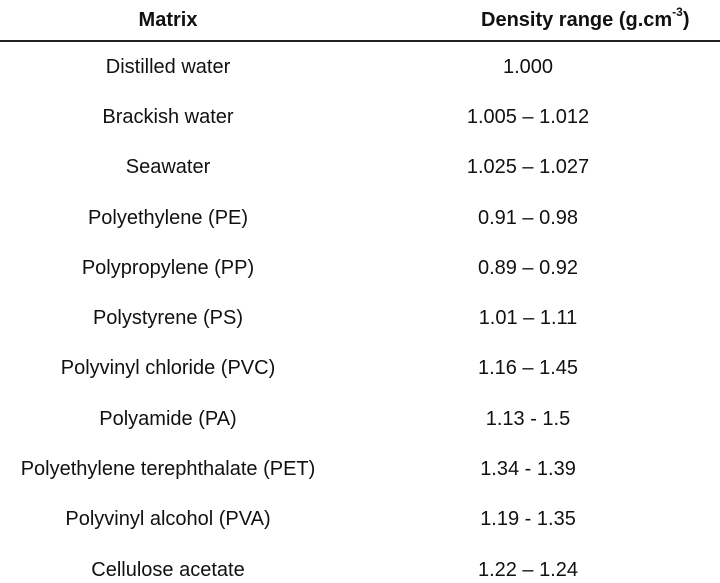 The image size is (720, 583). What do you see at coordinates (528, 116) in the screenshot?
I see `cell-density: 1.005 – 1.012` at bounding box center [528, 116].